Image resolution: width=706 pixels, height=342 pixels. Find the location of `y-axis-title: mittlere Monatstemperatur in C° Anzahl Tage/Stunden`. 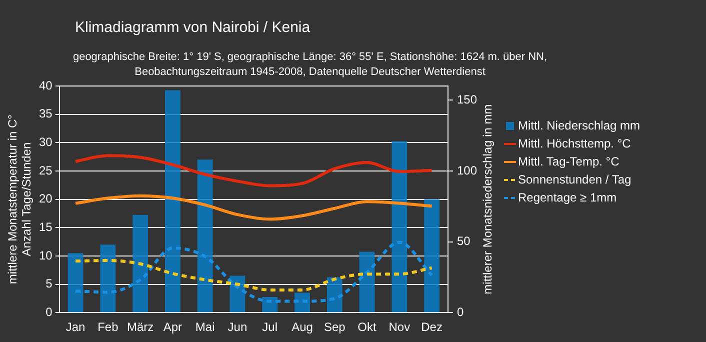

y-axis-title: mittlere Monatstemperatur in C° Anzahl Tage/Stunden is located at coordinates (19, 199).